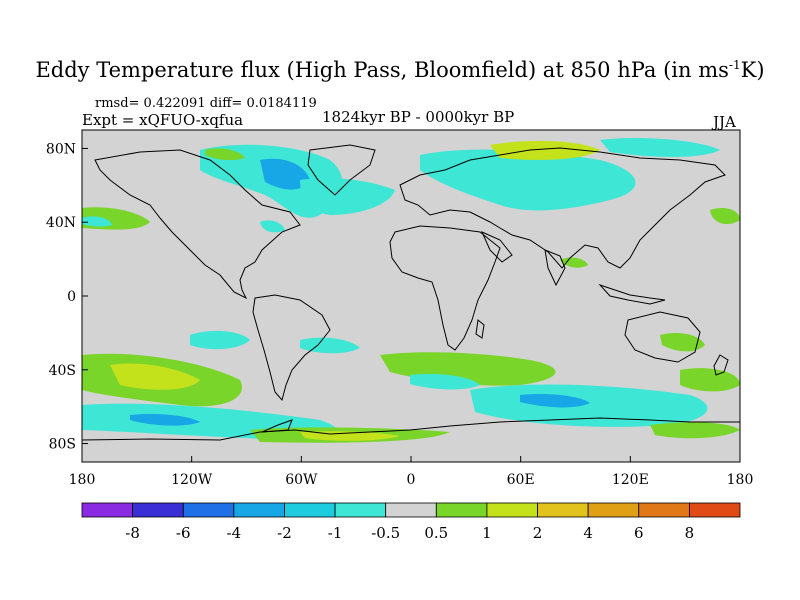 The image size is (800, 600). I want to click on coastline-south-america, so click(291, 348).